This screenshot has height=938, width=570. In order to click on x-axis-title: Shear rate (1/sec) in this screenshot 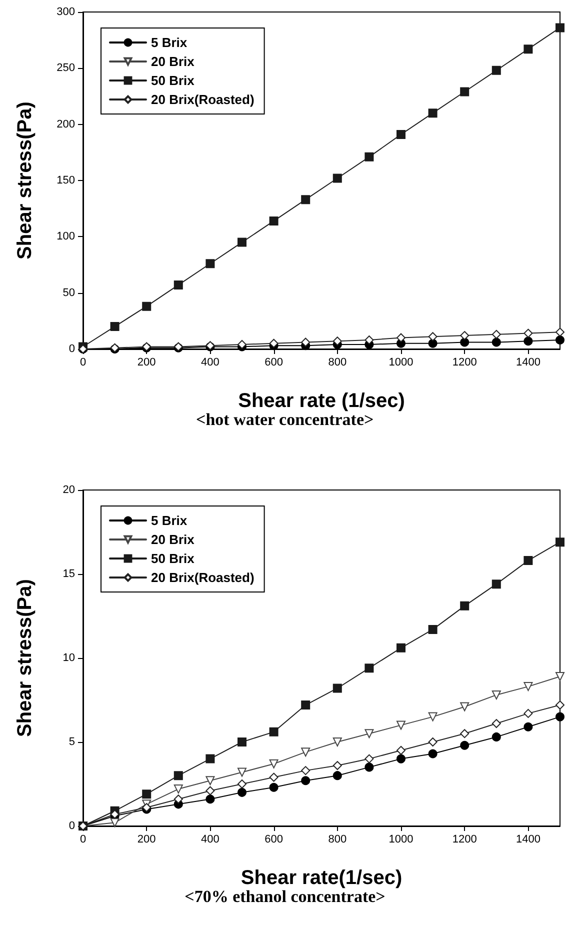, I will do `click(321, 401)`.